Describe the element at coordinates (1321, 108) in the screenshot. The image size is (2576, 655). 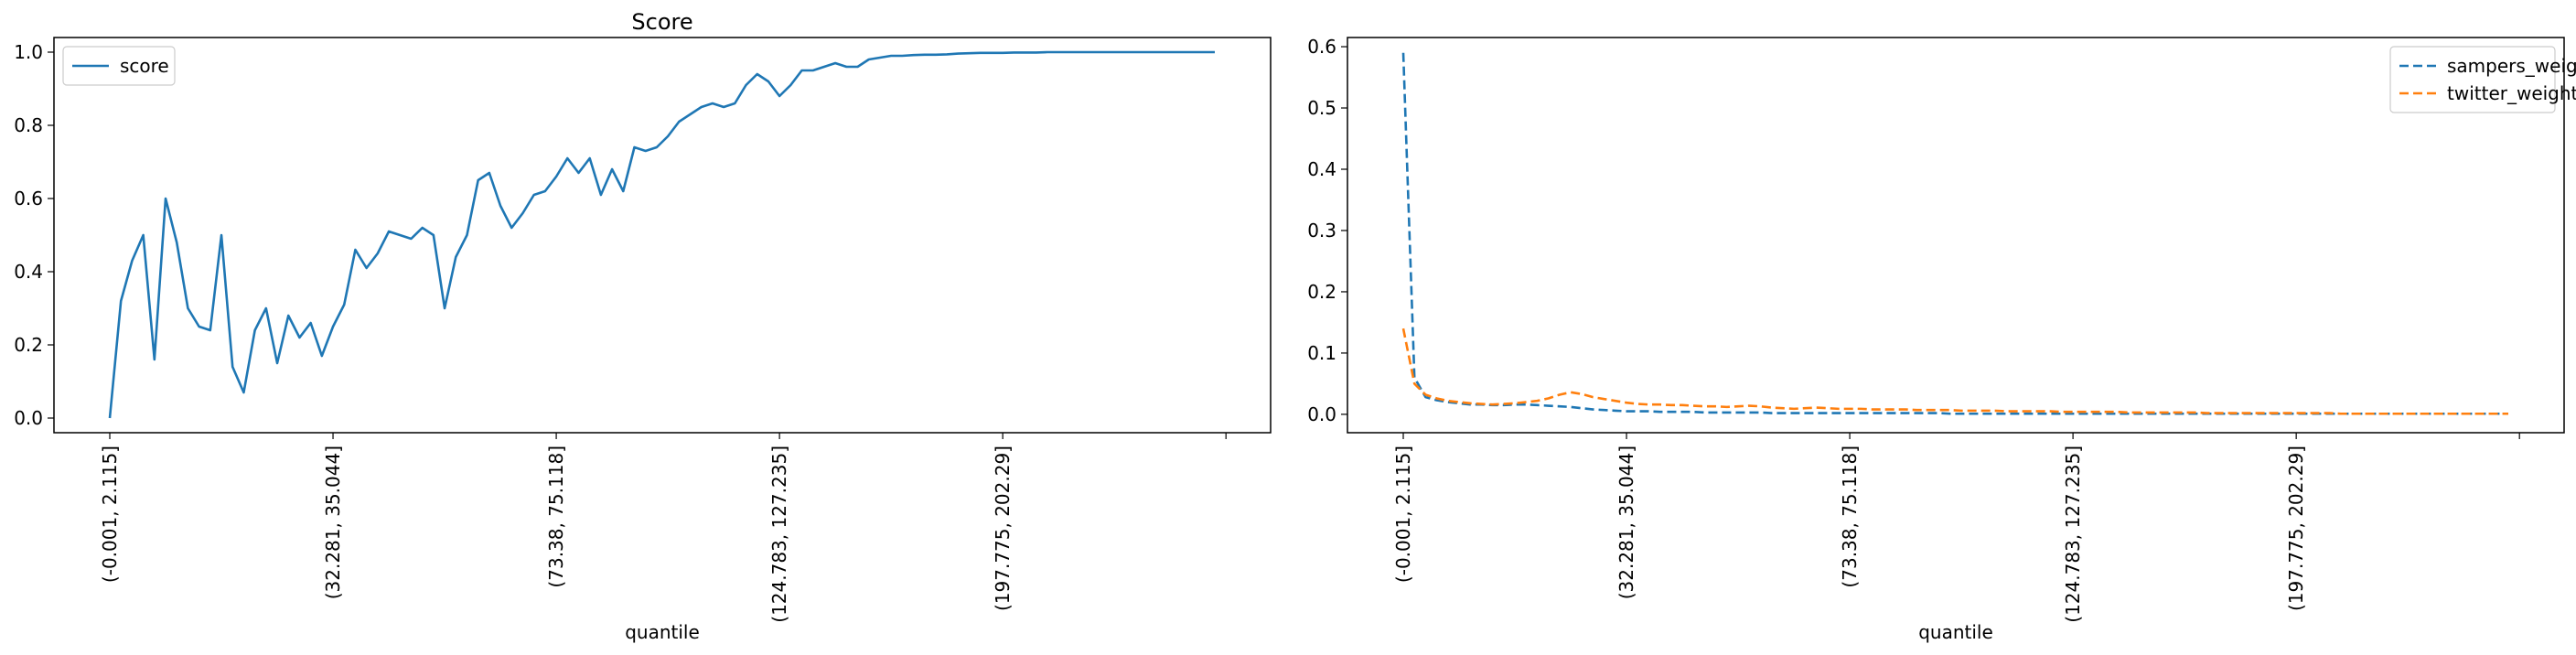
I see `y-tick-label: 0.5` at that location.